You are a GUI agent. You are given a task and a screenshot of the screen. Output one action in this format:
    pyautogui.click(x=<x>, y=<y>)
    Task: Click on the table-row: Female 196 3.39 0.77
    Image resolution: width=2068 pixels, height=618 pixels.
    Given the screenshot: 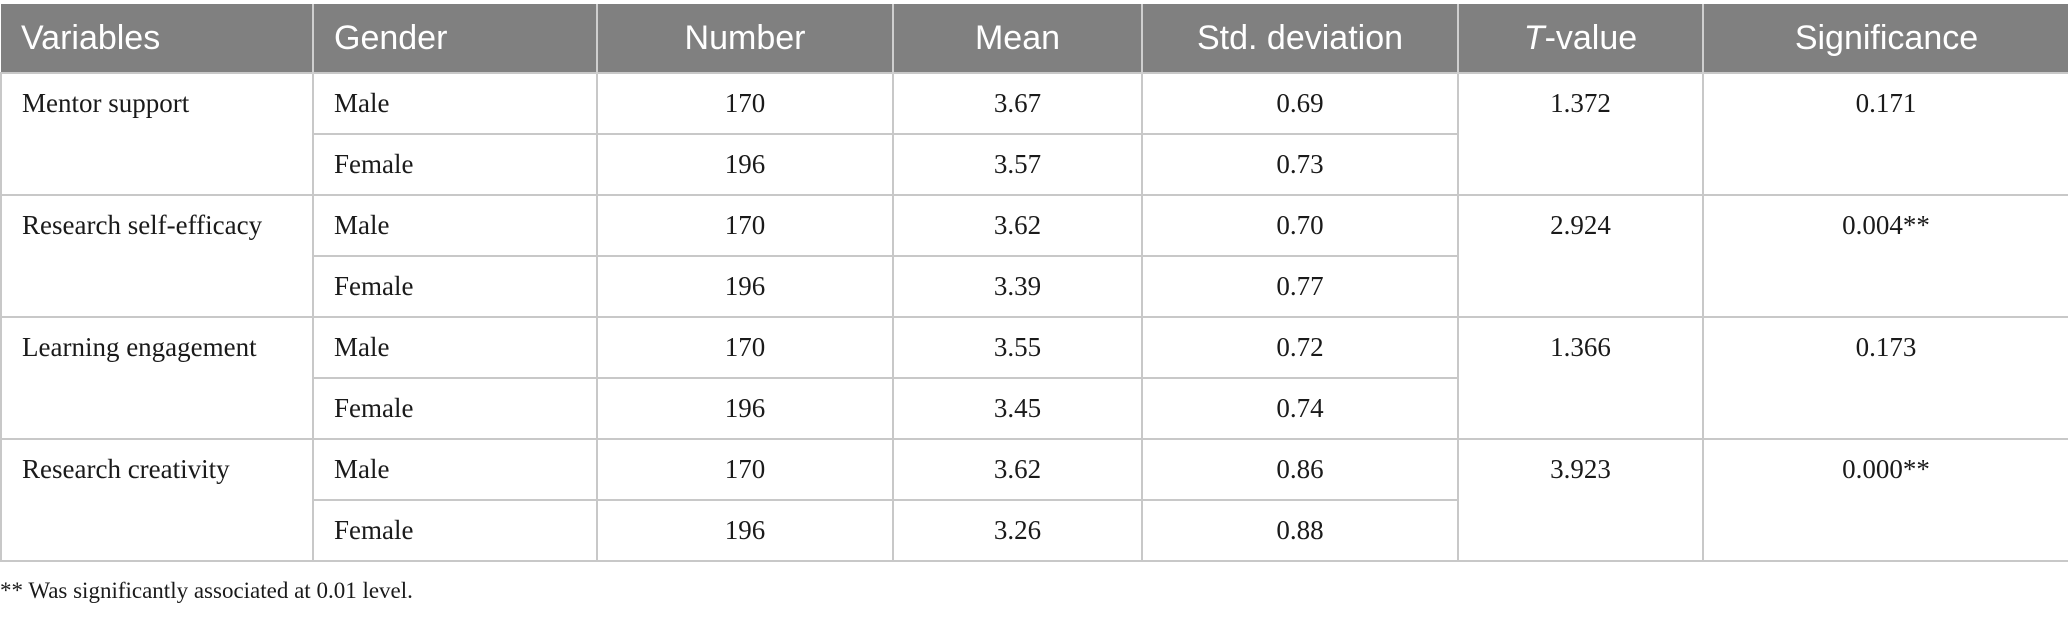 What is the action you would take?
    pyautogui.click(x=1034, y=286)
    